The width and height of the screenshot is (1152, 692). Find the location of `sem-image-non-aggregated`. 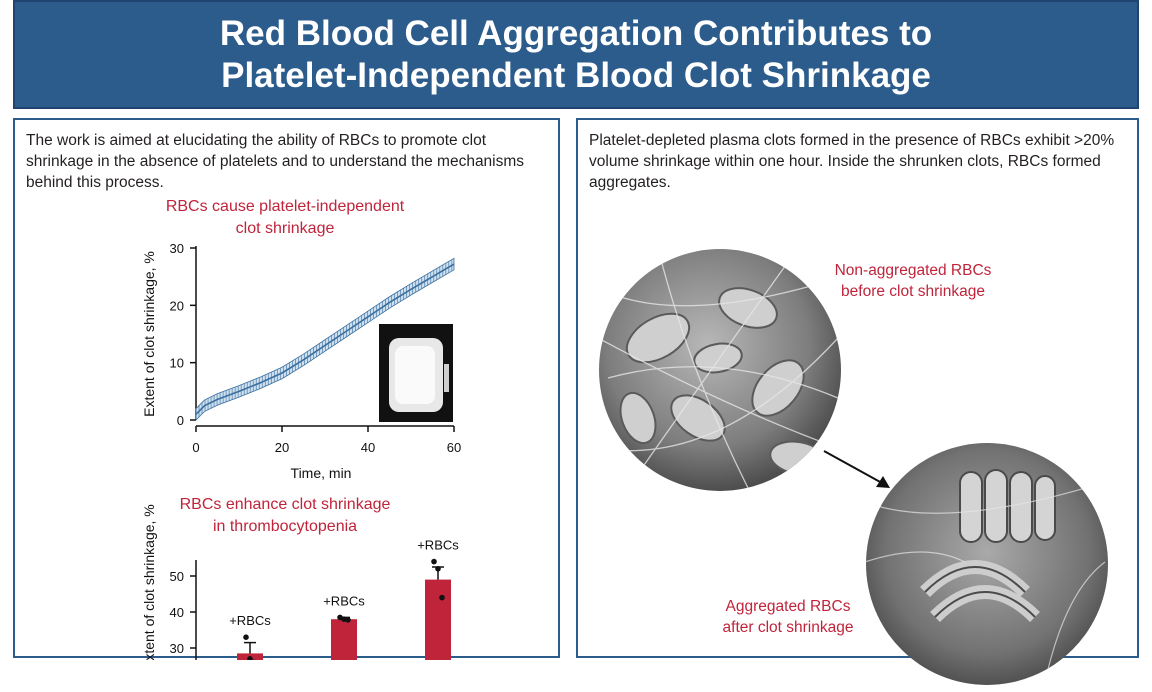

sem-image-non-aggregated is located at coordinates (723, 373).